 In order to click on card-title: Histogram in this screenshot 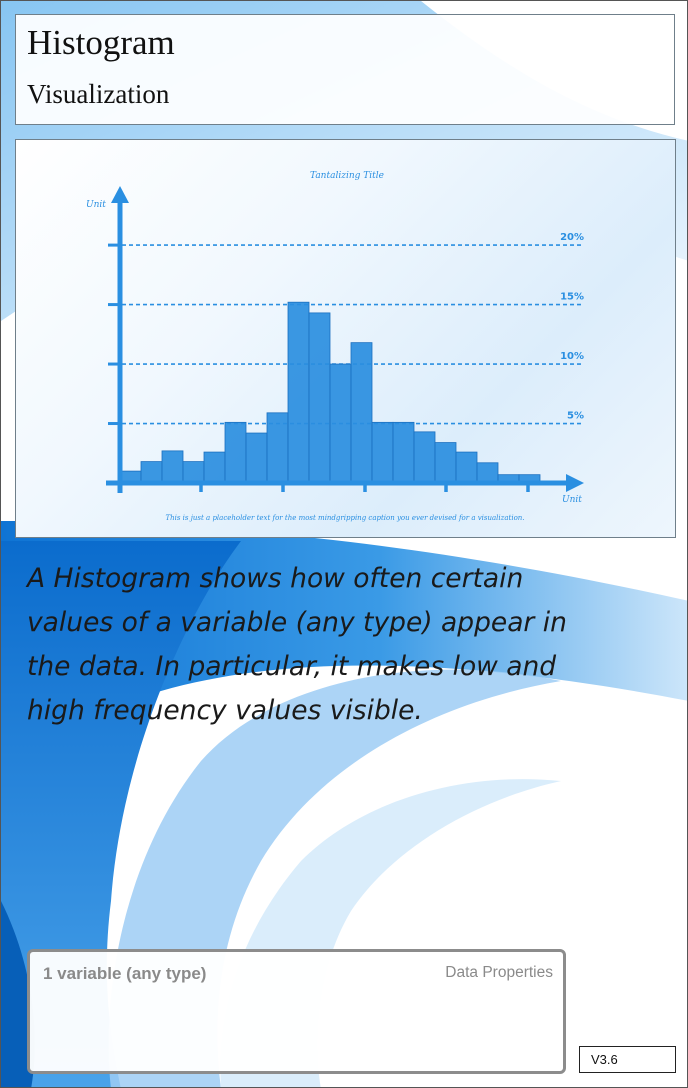, I will do `click(101, 42)`.